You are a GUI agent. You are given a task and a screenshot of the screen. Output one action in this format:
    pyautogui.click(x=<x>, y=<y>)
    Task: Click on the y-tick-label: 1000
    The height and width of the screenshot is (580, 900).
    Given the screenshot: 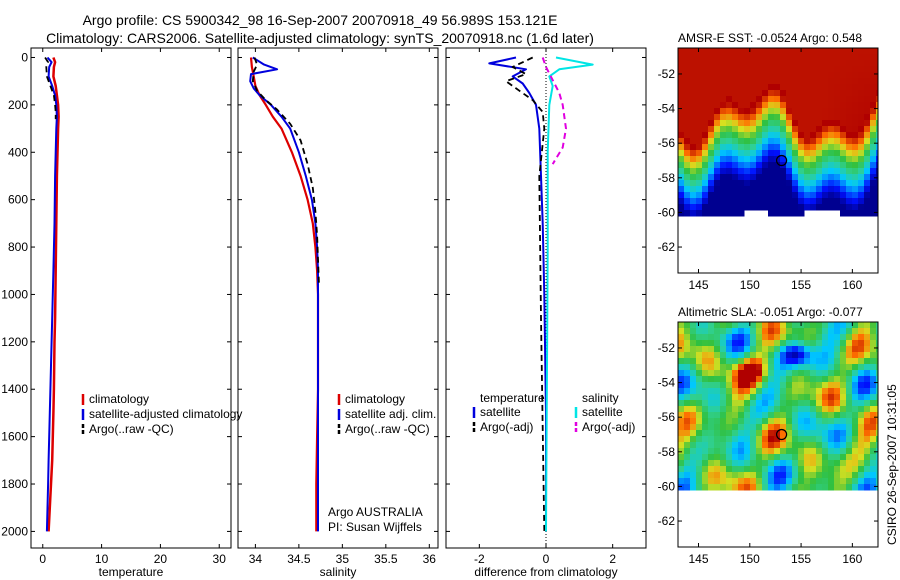 What is the action you would take?
    pyautogui.click(x=14, y=294)
    